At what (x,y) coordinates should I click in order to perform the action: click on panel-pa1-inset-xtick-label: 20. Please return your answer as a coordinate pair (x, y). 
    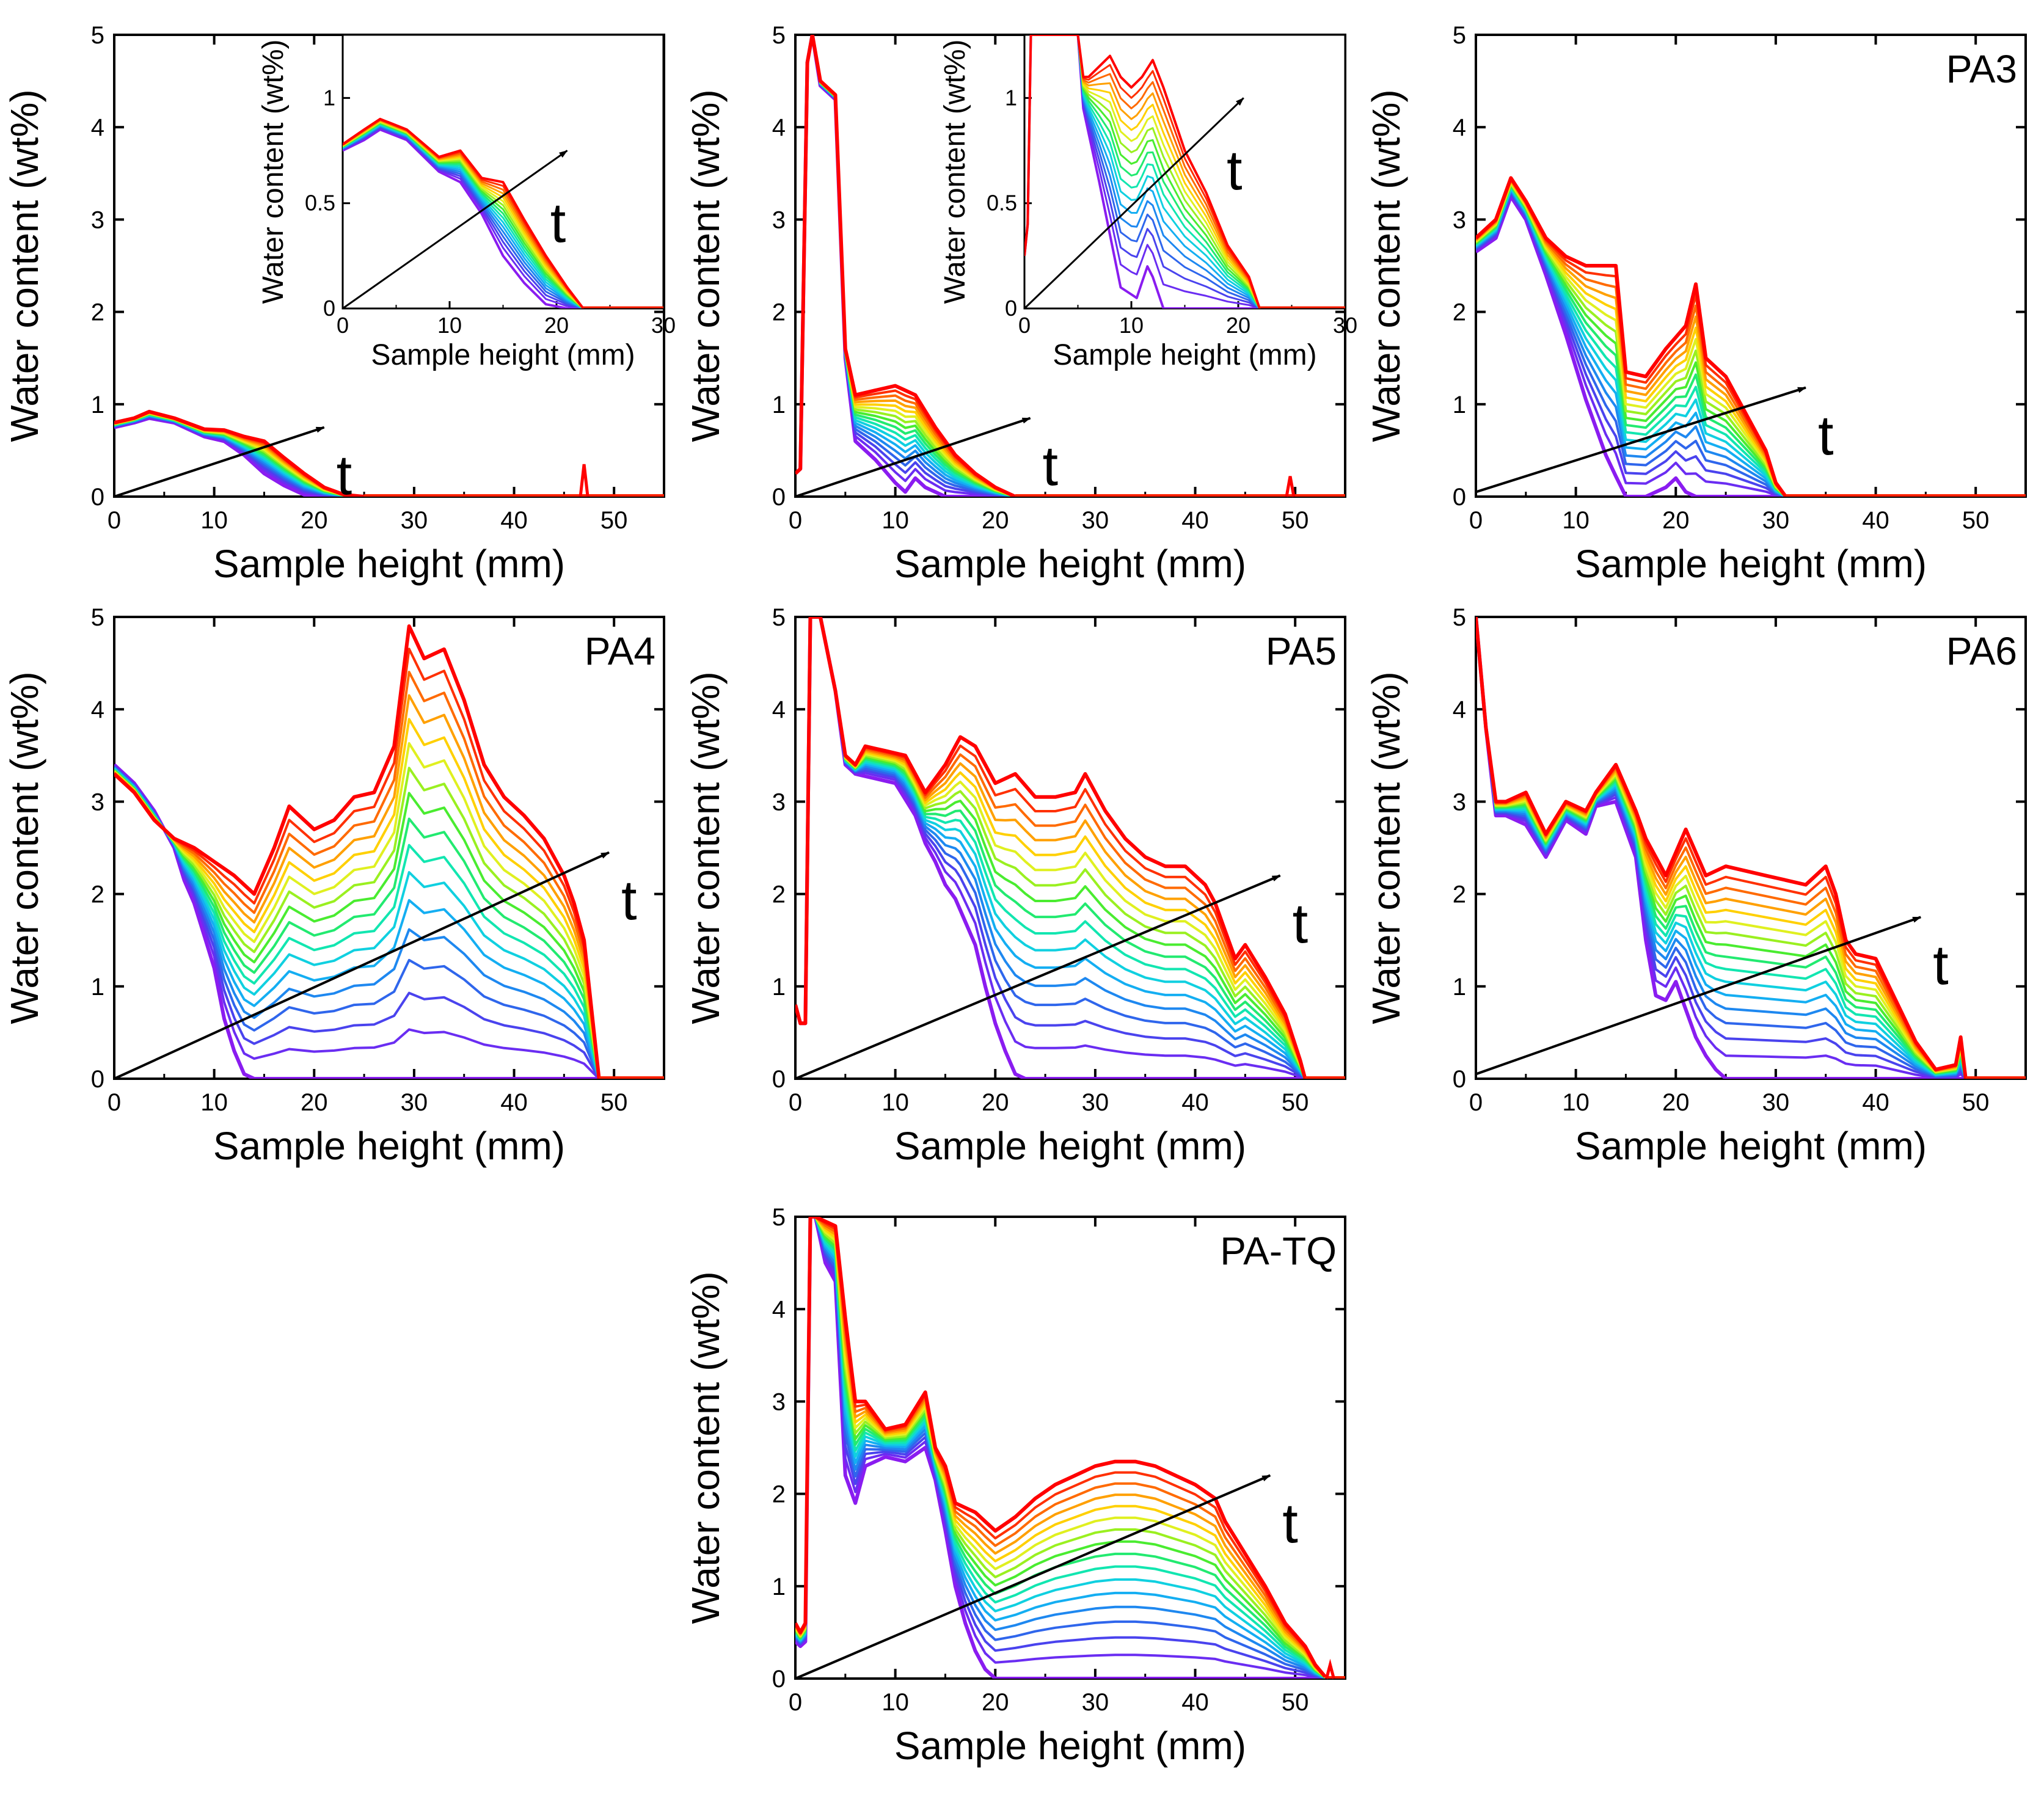
    Looking at the image, I should click on (556, 325).